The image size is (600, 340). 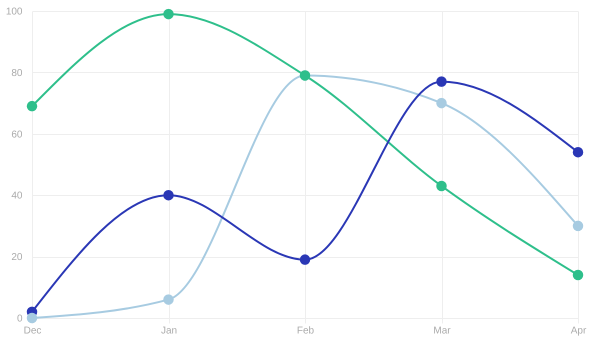 What do you see at coordinates (33, 331) in the screenshot?
I see `x-tick-label: Dec` at bounding box center [33, 331].